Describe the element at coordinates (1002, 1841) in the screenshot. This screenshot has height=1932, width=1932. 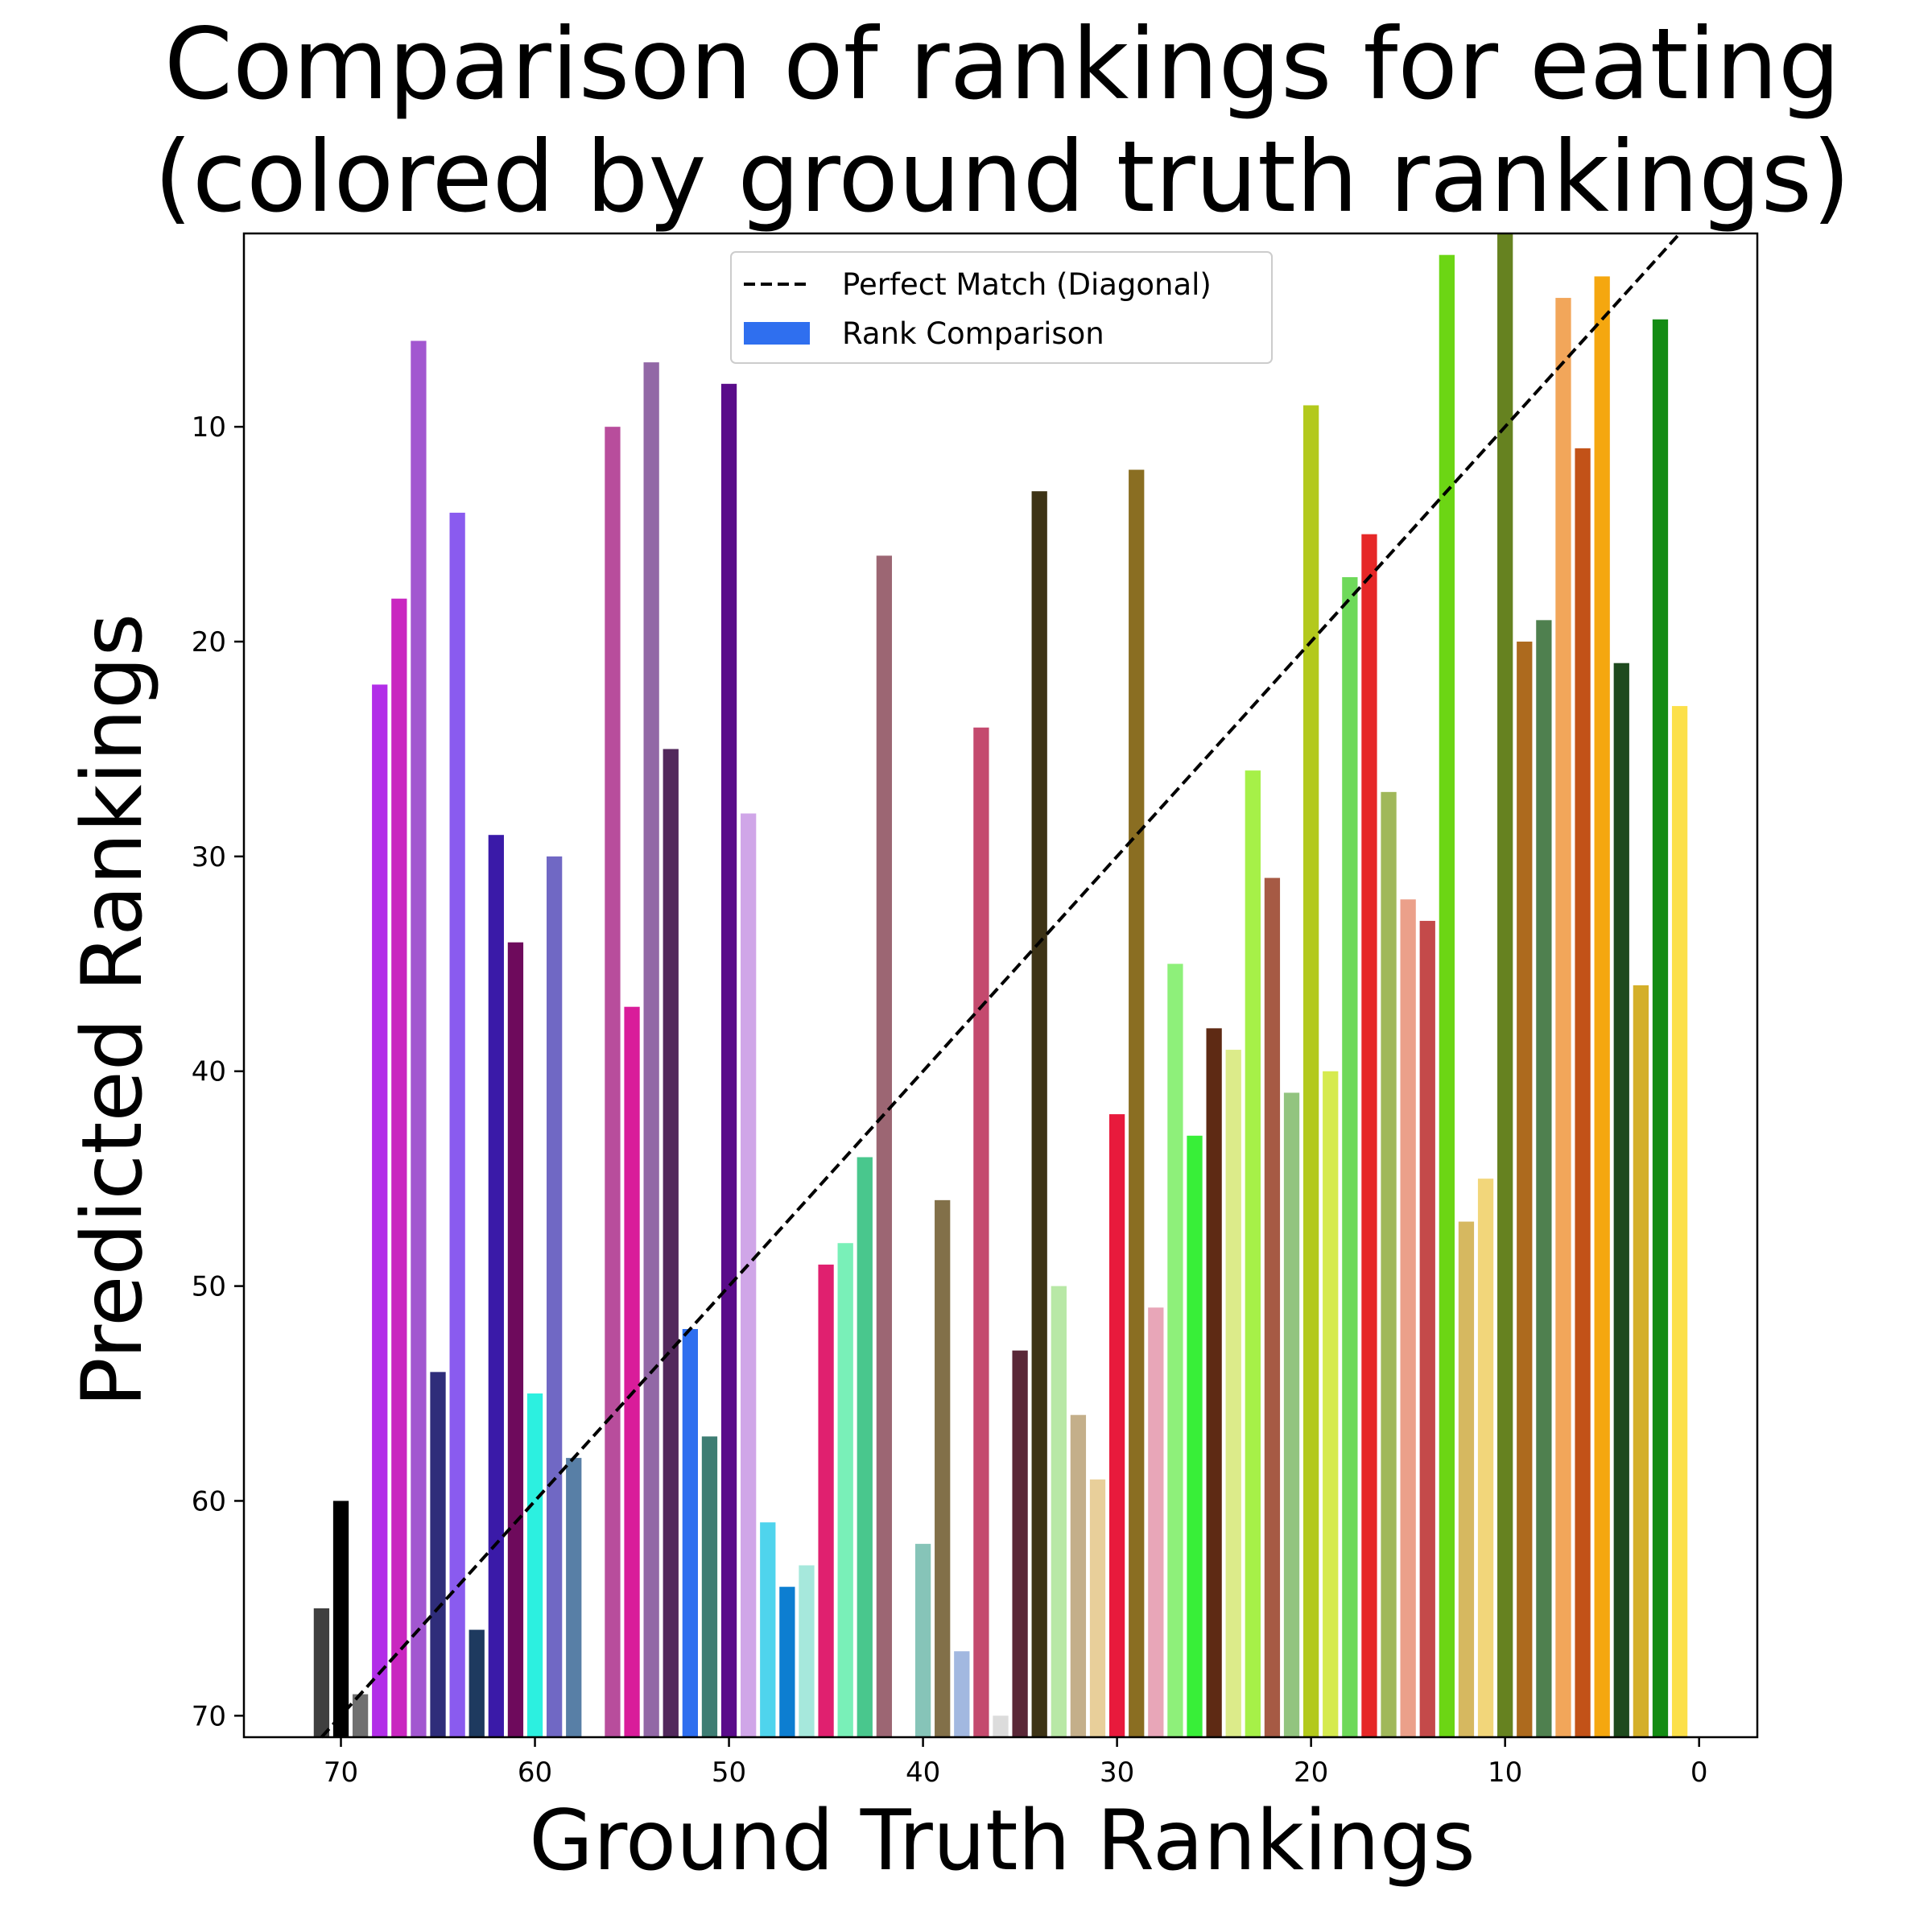
I see `x-axis-label: Ground Truth Rankings` at that location.